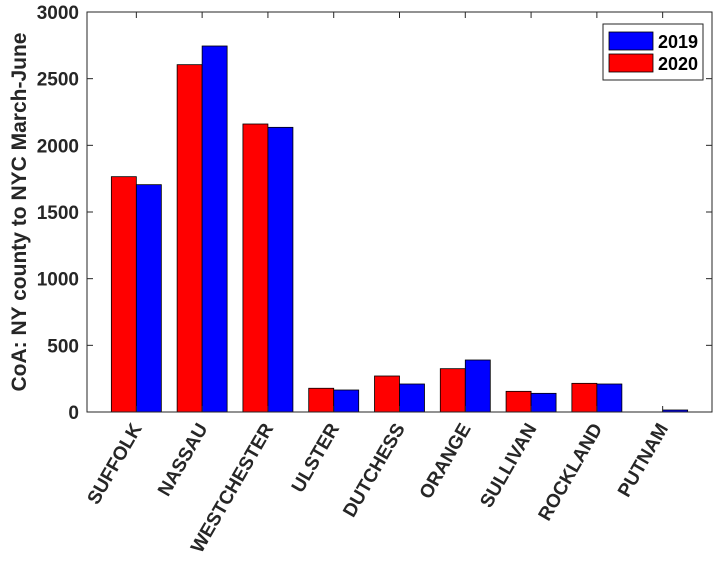 The width and height of the screenshot is (720, 573). Describe the element at coordinates (609, 398) in the screenshot. I see `bar-2019-rockland` at that location.